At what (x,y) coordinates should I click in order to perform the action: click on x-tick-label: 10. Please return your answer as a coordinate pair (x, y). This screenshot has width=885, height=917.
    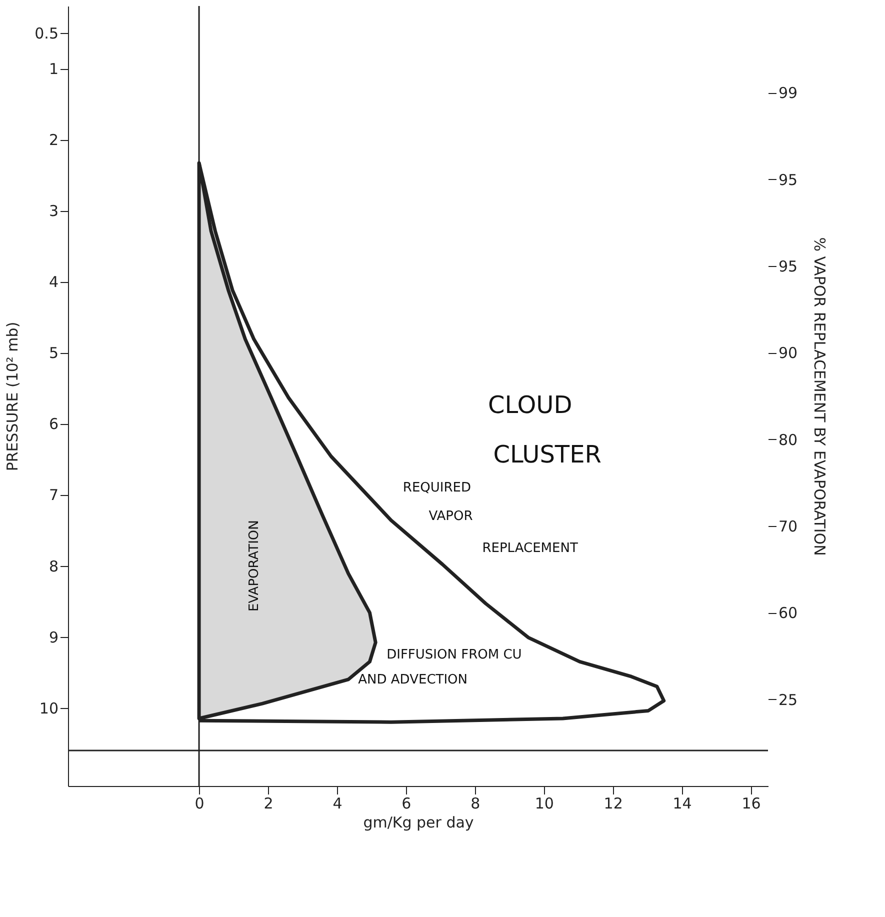
    Looking at the image, I should click on (544, 803).